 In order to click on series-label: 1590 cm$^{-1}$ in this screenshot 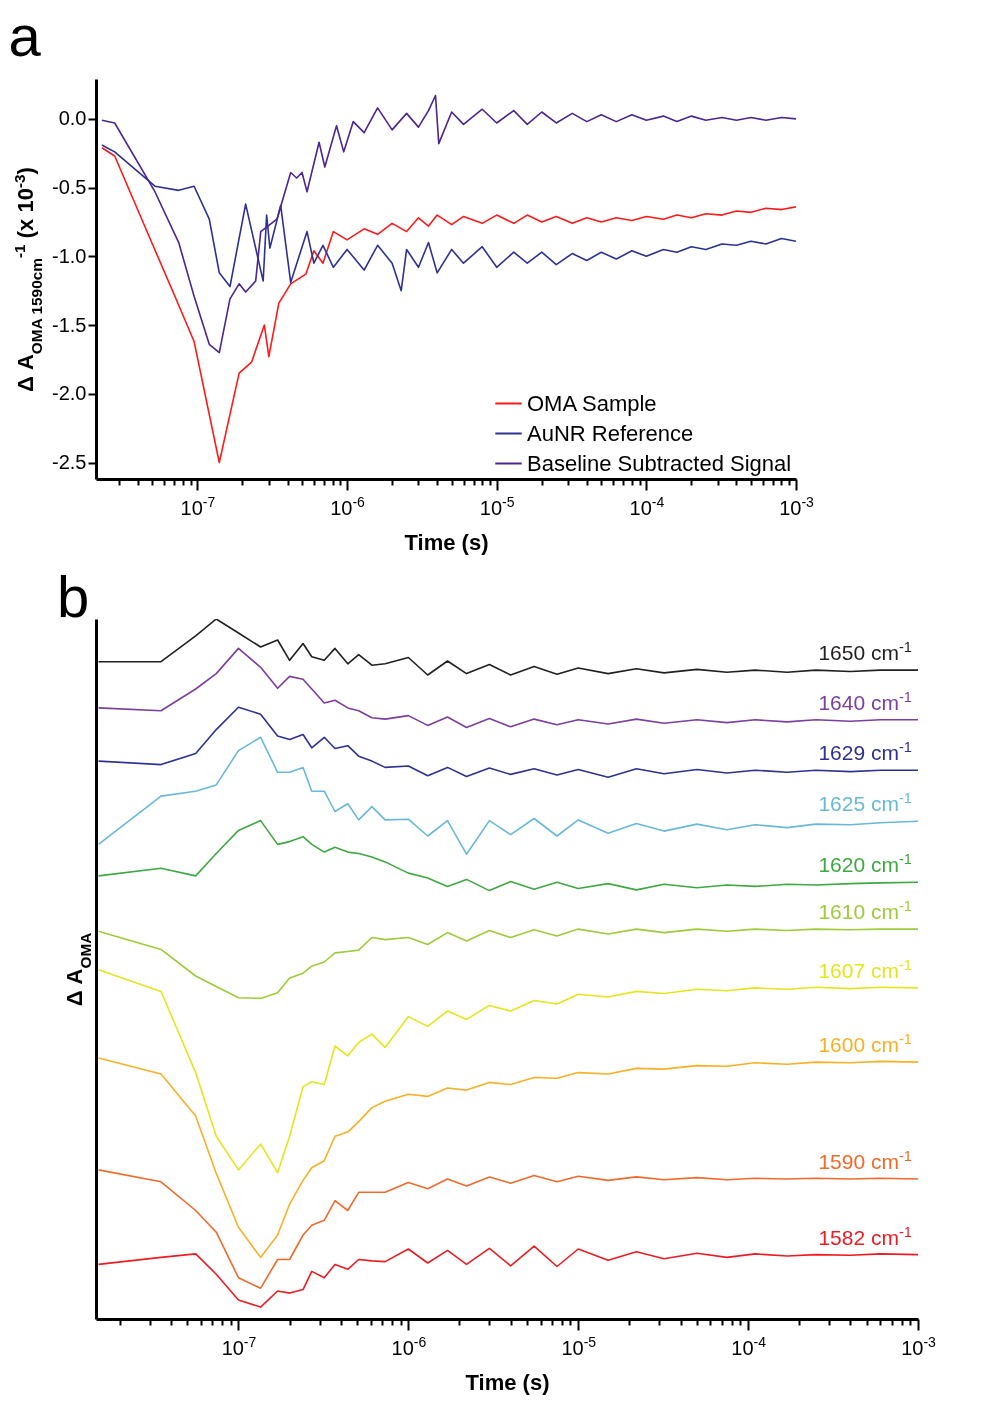, I will do `click(865, 1160)`.